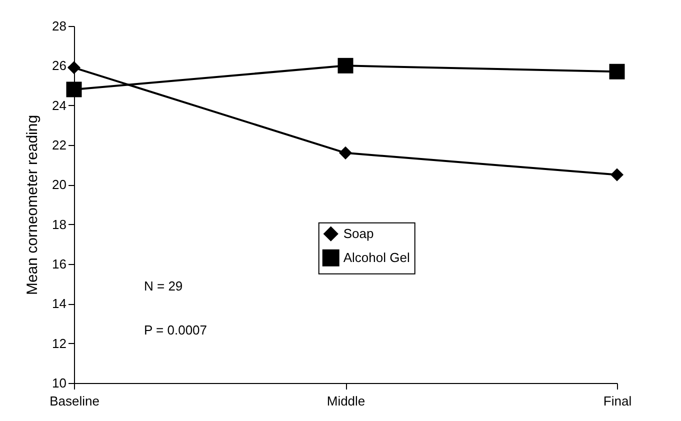 The height and width of the screenshot is (421, 681). I want to click on y-axis-title: Mean corneometer reading, so click(33, 205).